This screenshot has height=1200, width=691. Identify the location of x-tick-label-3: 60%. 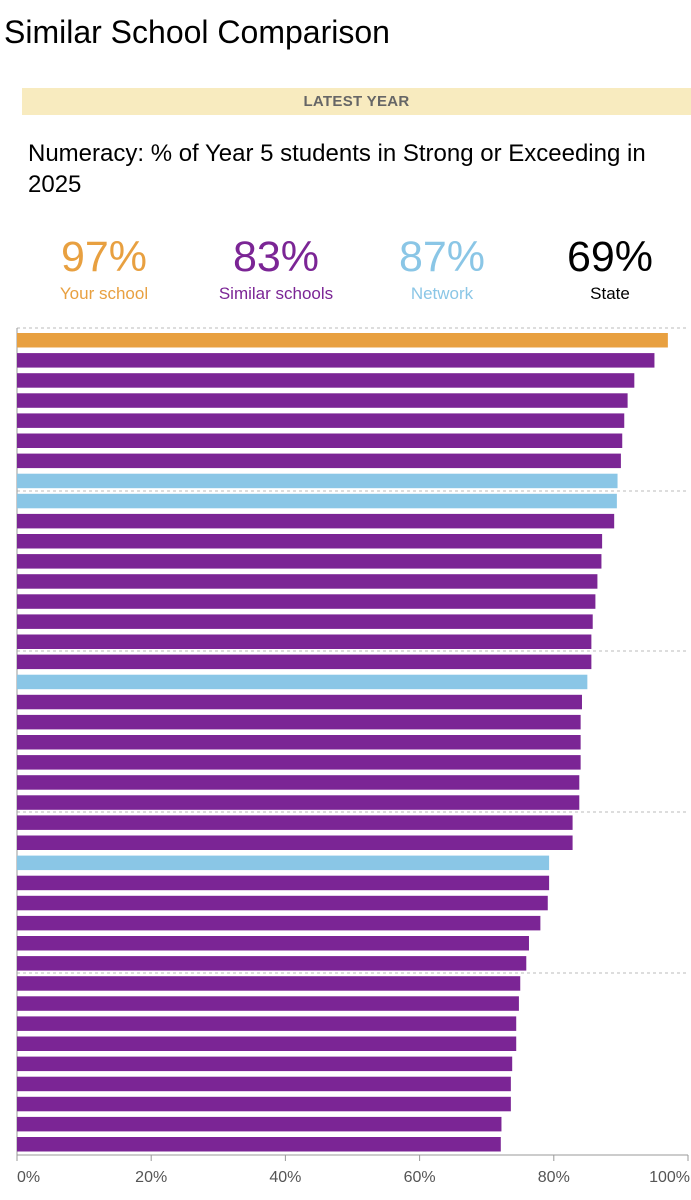
(420, 1177).